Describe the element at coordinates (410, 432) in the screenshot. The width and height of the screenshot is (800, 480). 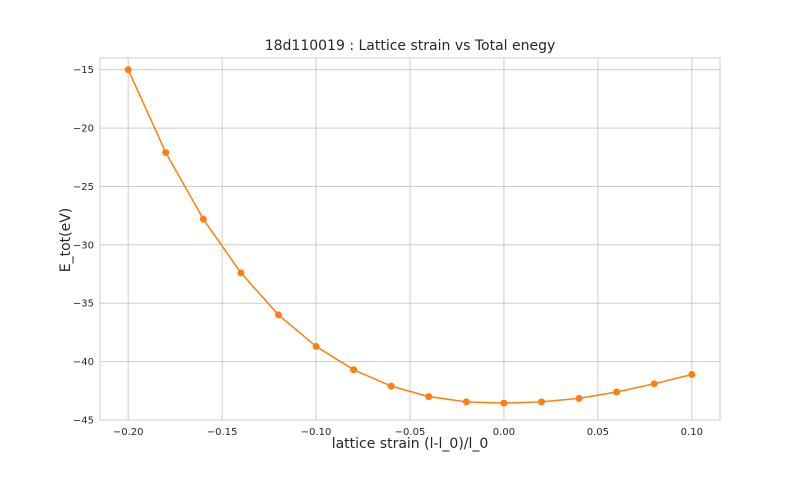
I see `x-tick-label: −0.05` at that location.